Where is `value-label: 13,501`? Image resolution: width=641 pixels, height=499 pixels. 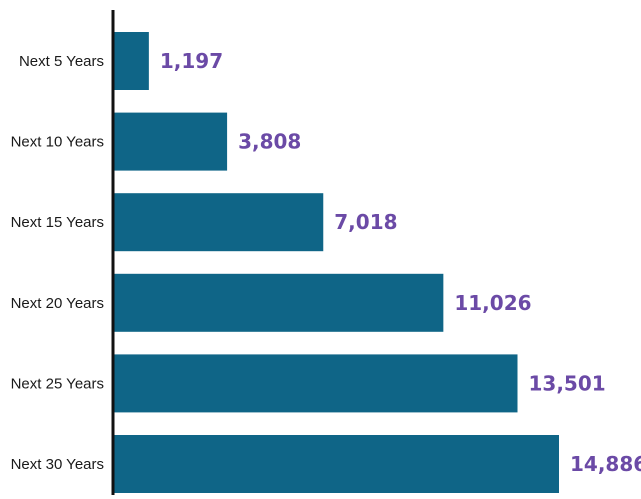 value-label: 13,501 is located at coordinates (567, 383).